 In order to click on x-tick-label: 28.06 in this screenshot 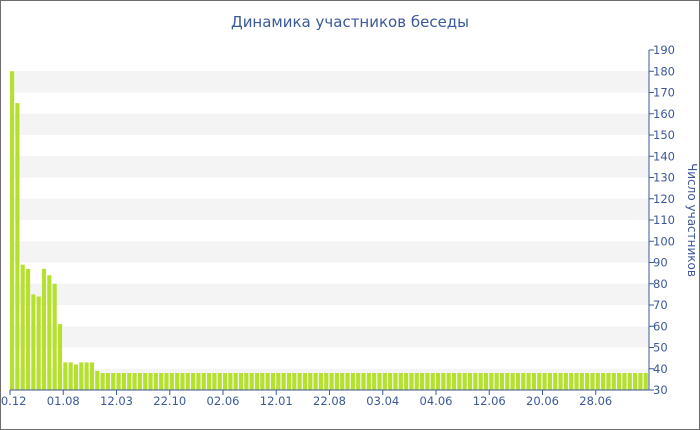, I will do `click(595, 401)`.